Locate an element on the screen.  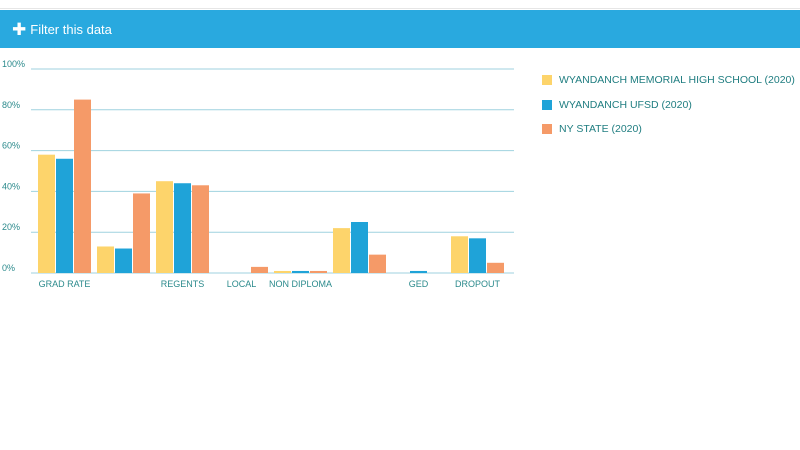
legend-item: WYANDANCH UFSD (2020) is located at coordinates (668, 105).